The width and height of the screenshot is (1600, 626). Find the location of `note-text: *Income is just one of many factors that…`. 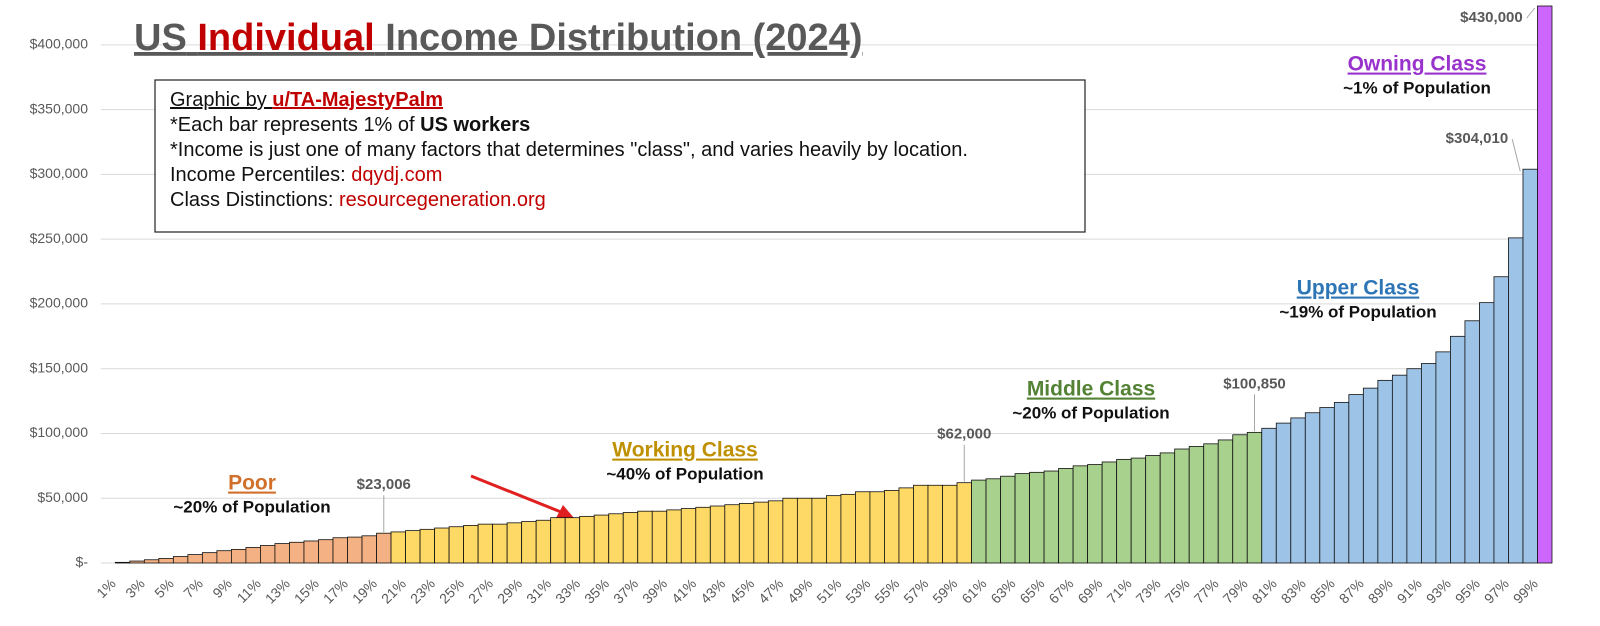

note-text: *Income is just one of many factors that… is located at coordinates (569, 150).